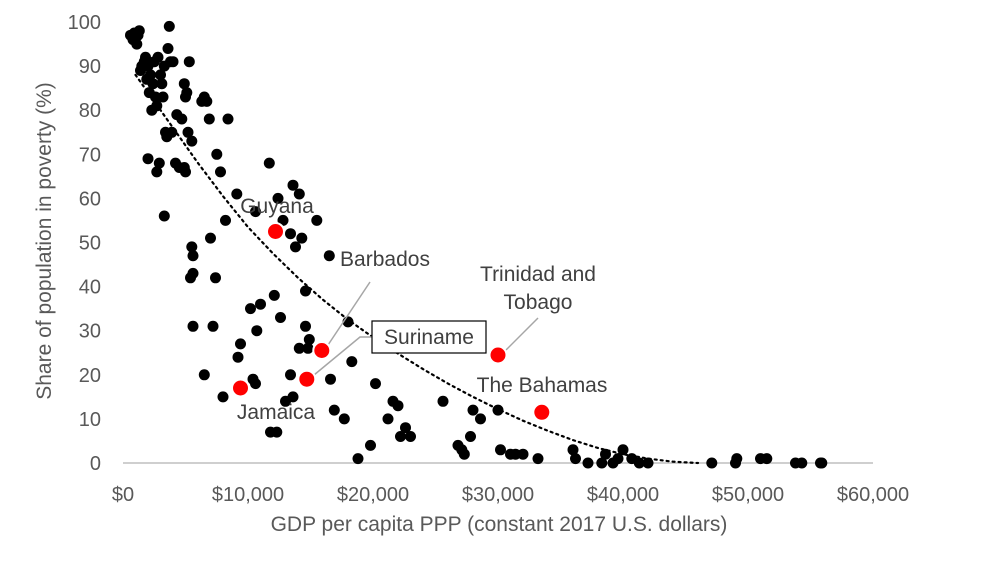  Describe the element at coordinates (385, 259) in the screenshot. I see `barbados-label: Barbados` at that location.